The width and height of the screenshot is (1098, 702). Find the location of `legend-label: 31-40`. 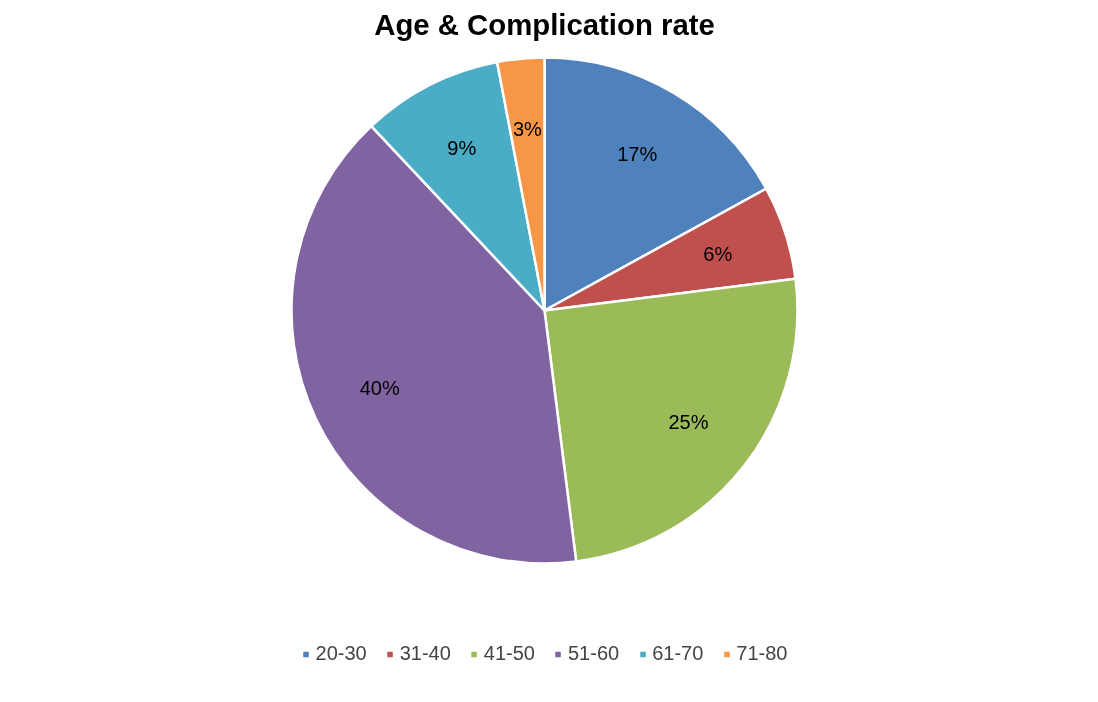

legend-label: 31-40 is located at coordinates (425, 653).